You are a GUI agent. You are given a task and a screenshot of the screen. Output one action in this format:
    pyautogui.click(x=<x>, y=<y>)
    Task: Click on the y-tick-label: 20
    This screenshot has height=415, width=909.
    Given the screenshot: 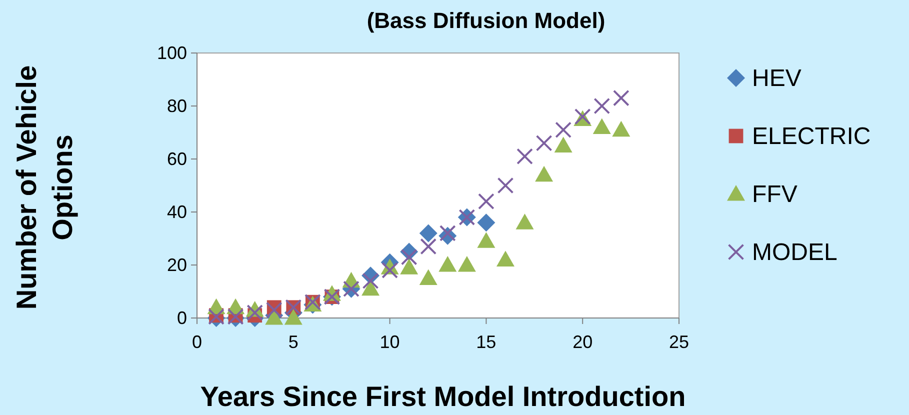 What is the action you would take?
    pyautogui.click(x=176, y=265)
    